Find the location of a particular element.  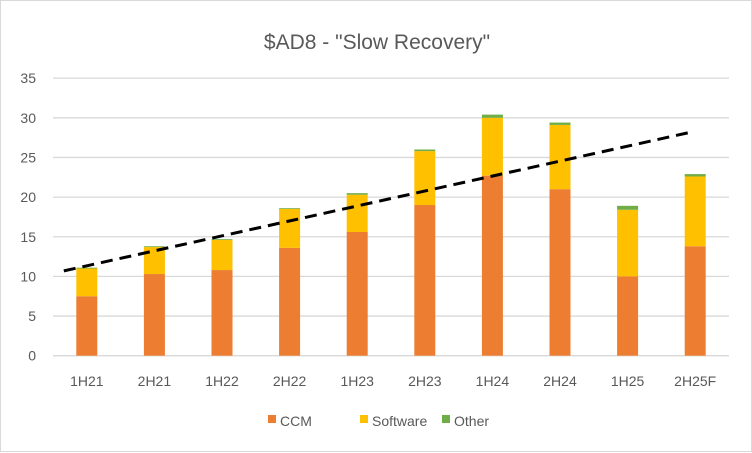

bar-other-1H23 is located at coordinates (357, 194).